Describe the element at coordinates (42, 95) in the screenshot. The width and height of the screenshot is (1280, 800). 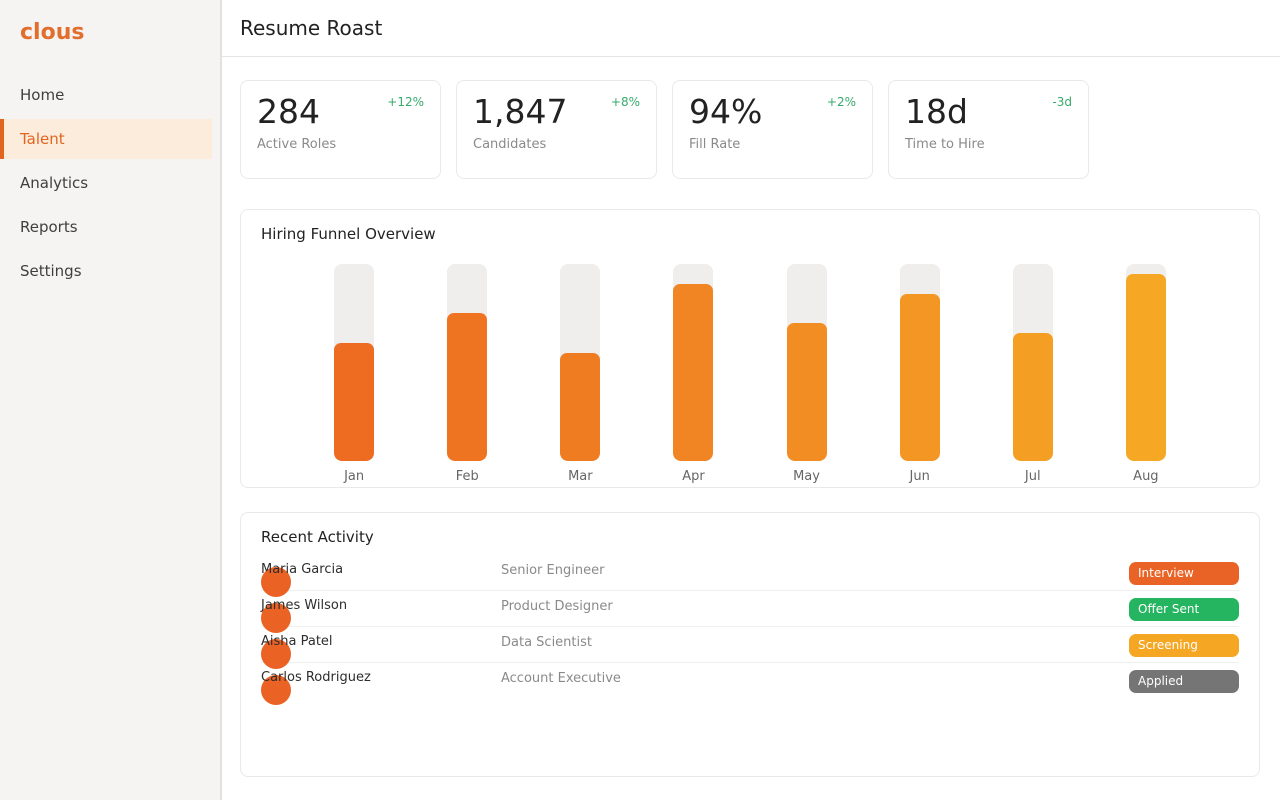
I see `sidebar-item-home: Home` at that location.